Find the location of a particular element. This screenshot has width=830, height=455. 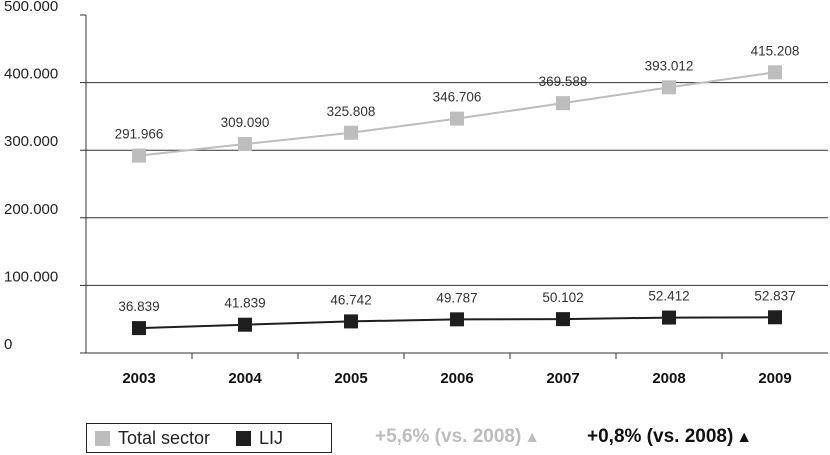

legend-swatch-total-sector is located at coordinates (102, 438).